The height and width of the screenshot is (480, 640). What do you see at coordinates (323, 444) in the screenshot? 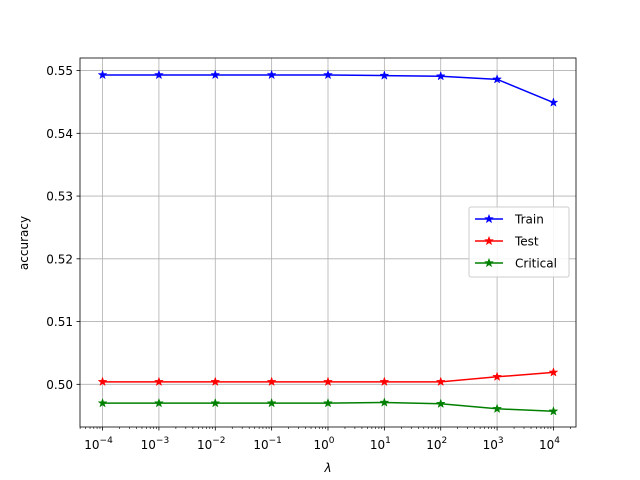
I see `x-tick-label: 10⁰` at bounding box center [323, 444].